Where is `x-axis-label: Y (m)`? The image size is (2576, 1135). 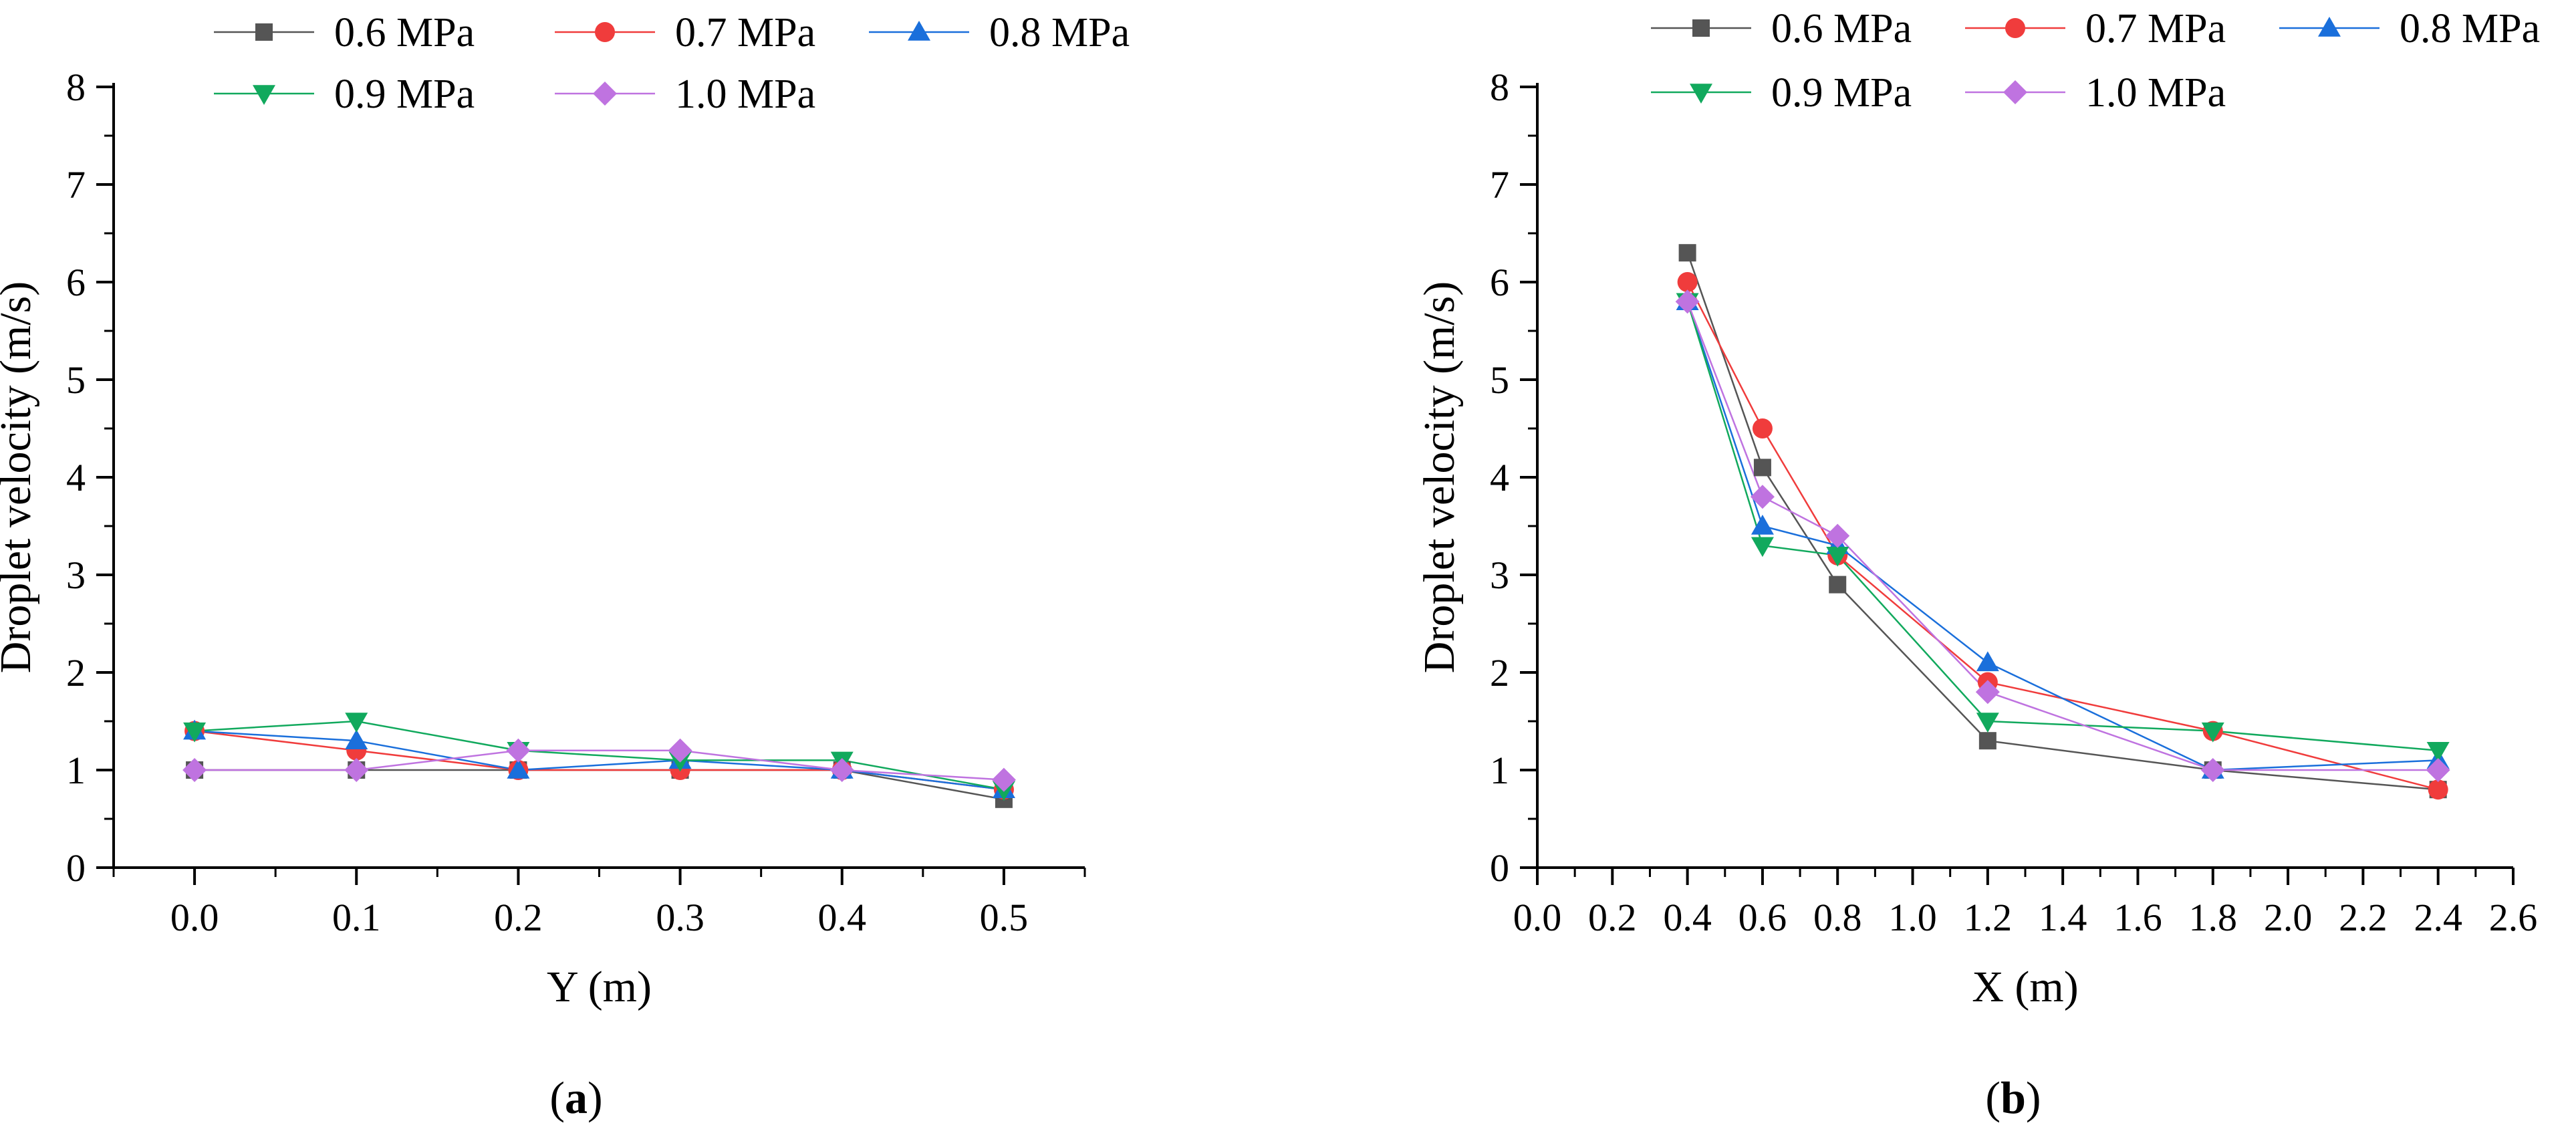 x-axis-label: Y (m) is located at coordinates (599, 987).